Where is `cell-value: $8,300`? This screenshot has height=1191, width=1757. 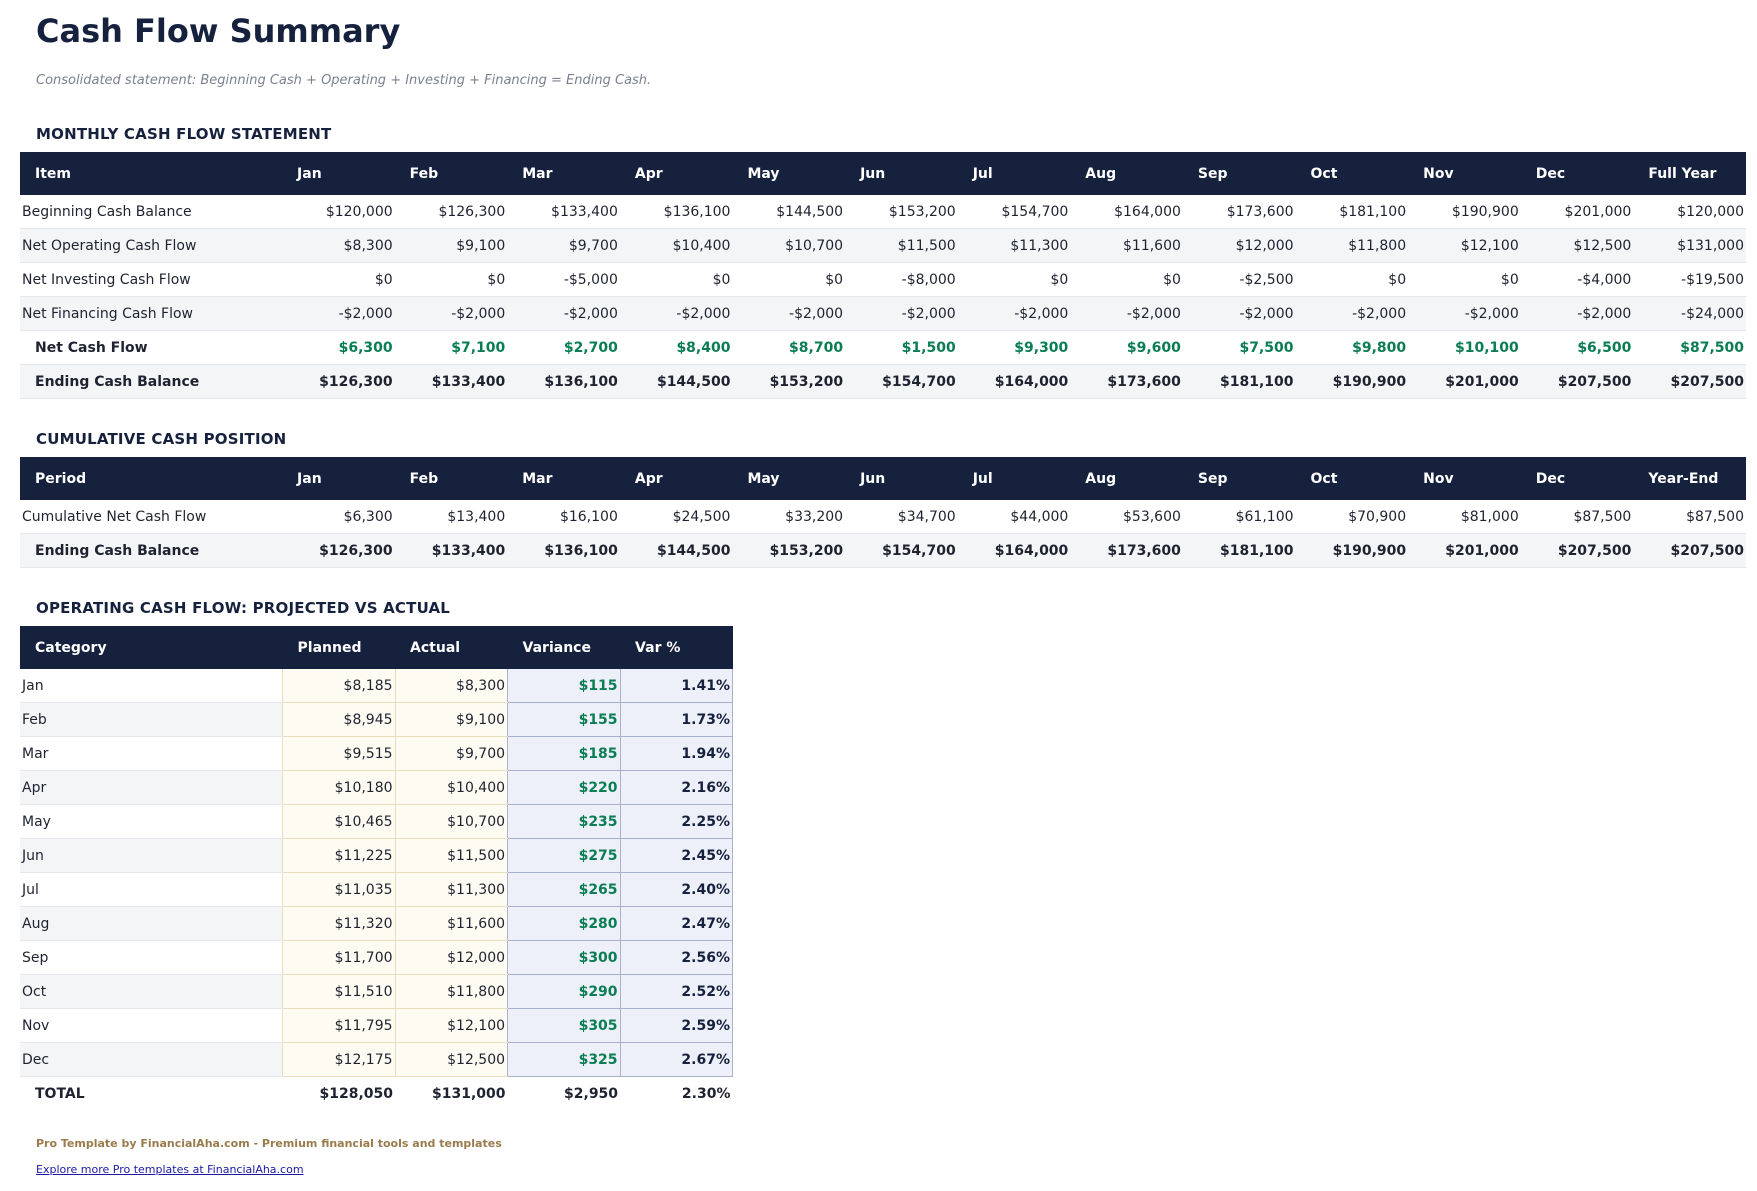
cell-value: $8,300 is located at coordinates (451, 686).